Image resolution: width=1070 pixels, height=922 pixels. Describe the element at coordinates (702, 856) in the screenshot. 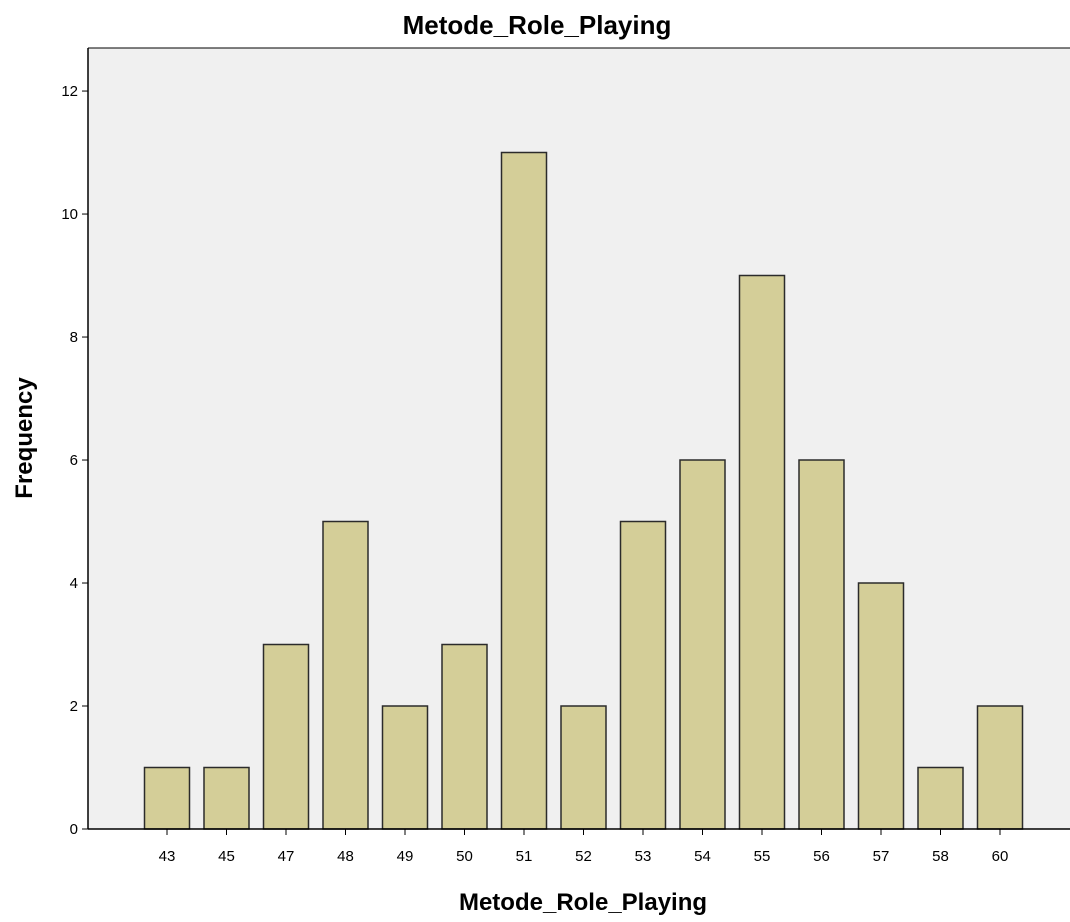

I see `x-tick-label: 54` at that location.